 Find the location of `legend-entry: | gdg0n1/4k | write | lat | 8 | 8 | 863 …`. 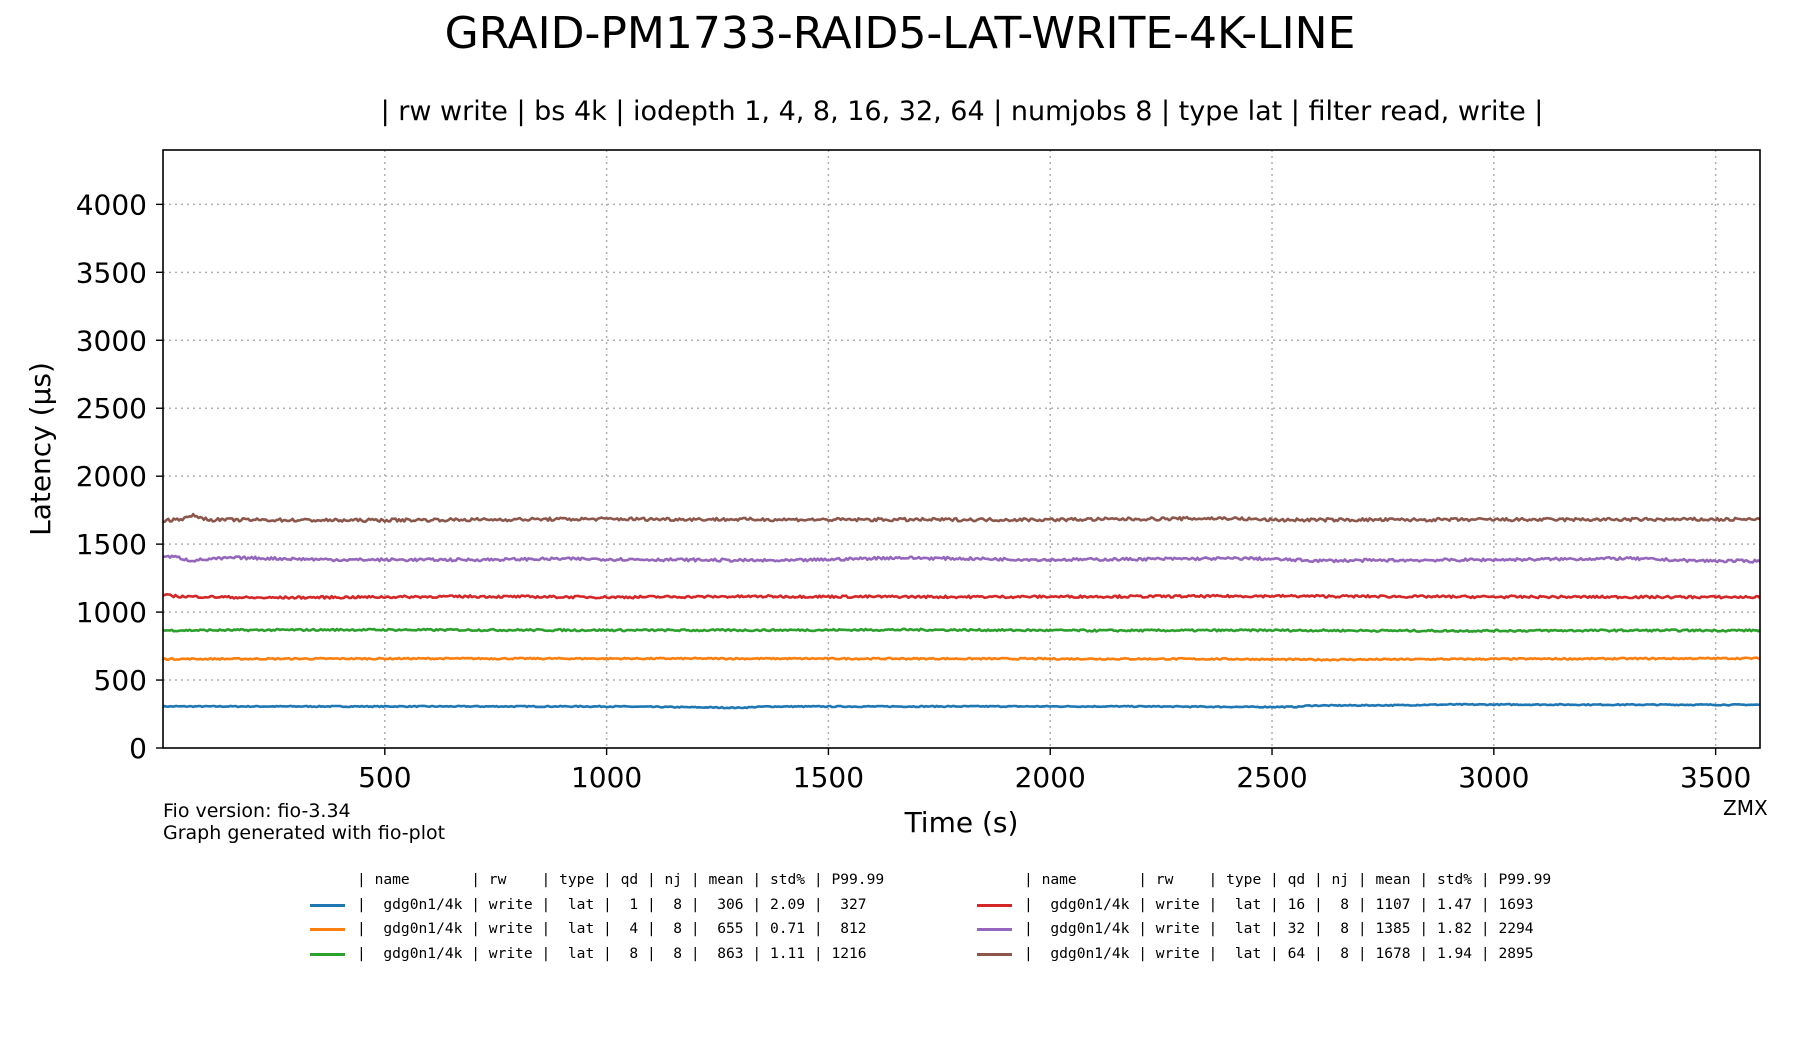

legend-entry: | gdg0n1/4k | write | lat | 8 | 8 | 863 … is located at coordinates (588, 954).